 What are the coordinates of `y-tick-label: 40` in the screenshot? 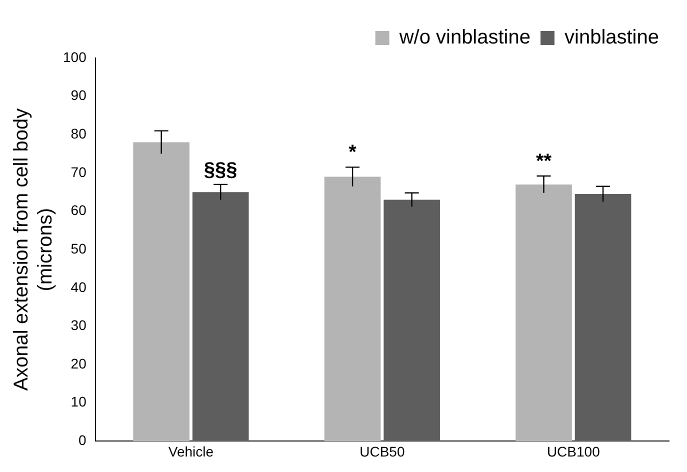 It's located at (78, 286).